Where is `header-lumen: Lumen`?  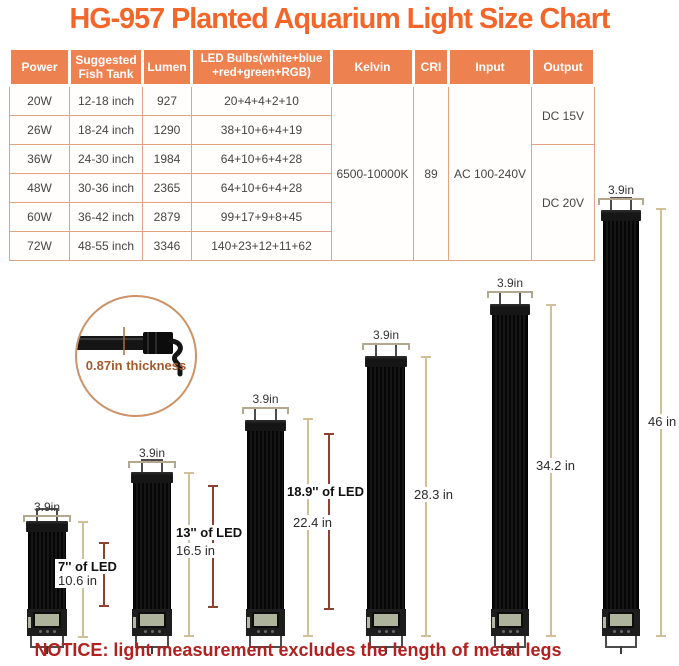
header-lumen: Lumen is located at coordinates (167, 67).